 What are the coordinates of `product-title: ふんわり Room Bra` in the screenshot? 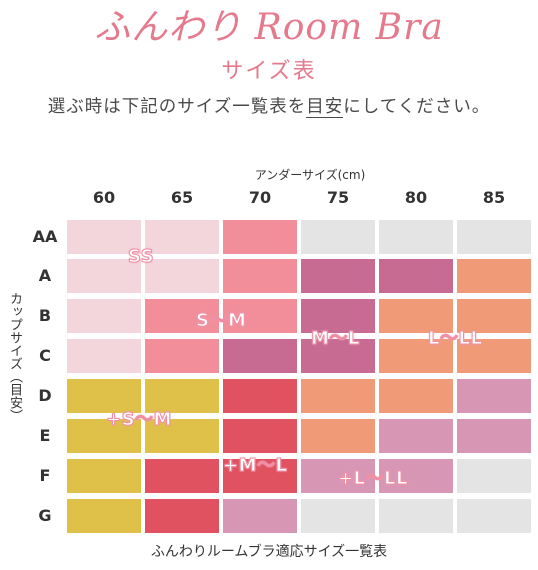 It's located at (269, 27).